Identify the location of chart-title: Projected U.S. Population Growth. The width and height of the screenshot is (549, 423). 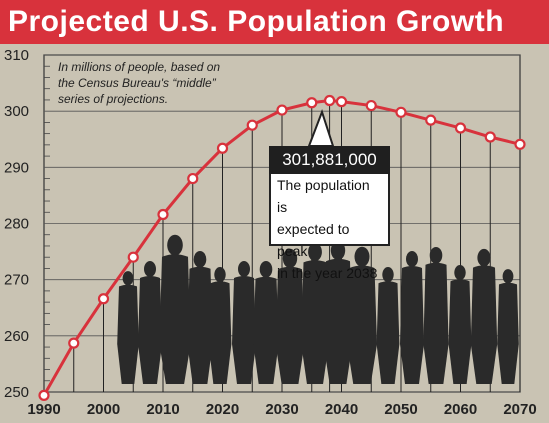
(256, 21).